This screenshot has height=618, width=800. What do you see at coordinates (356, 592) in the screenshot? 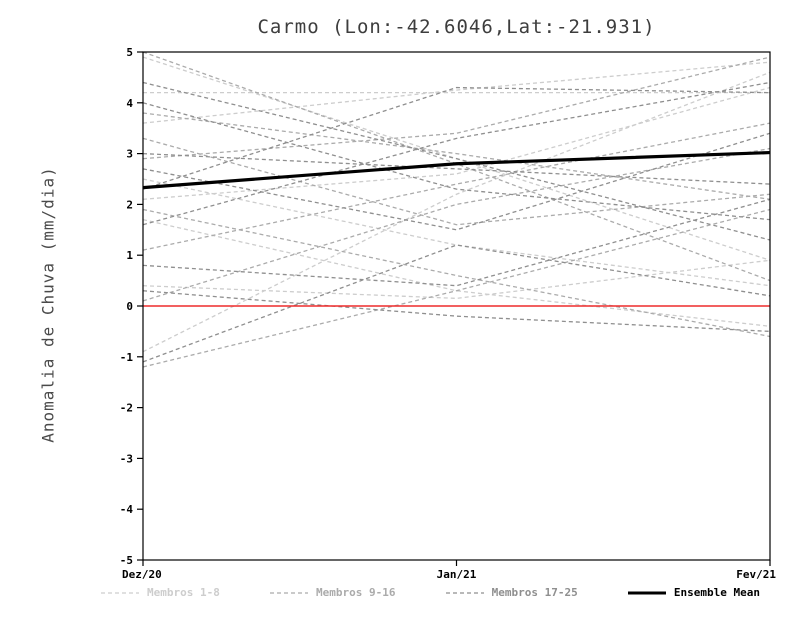
I see `legend-label: Membros 9-16` at bounding box center [356, 592].